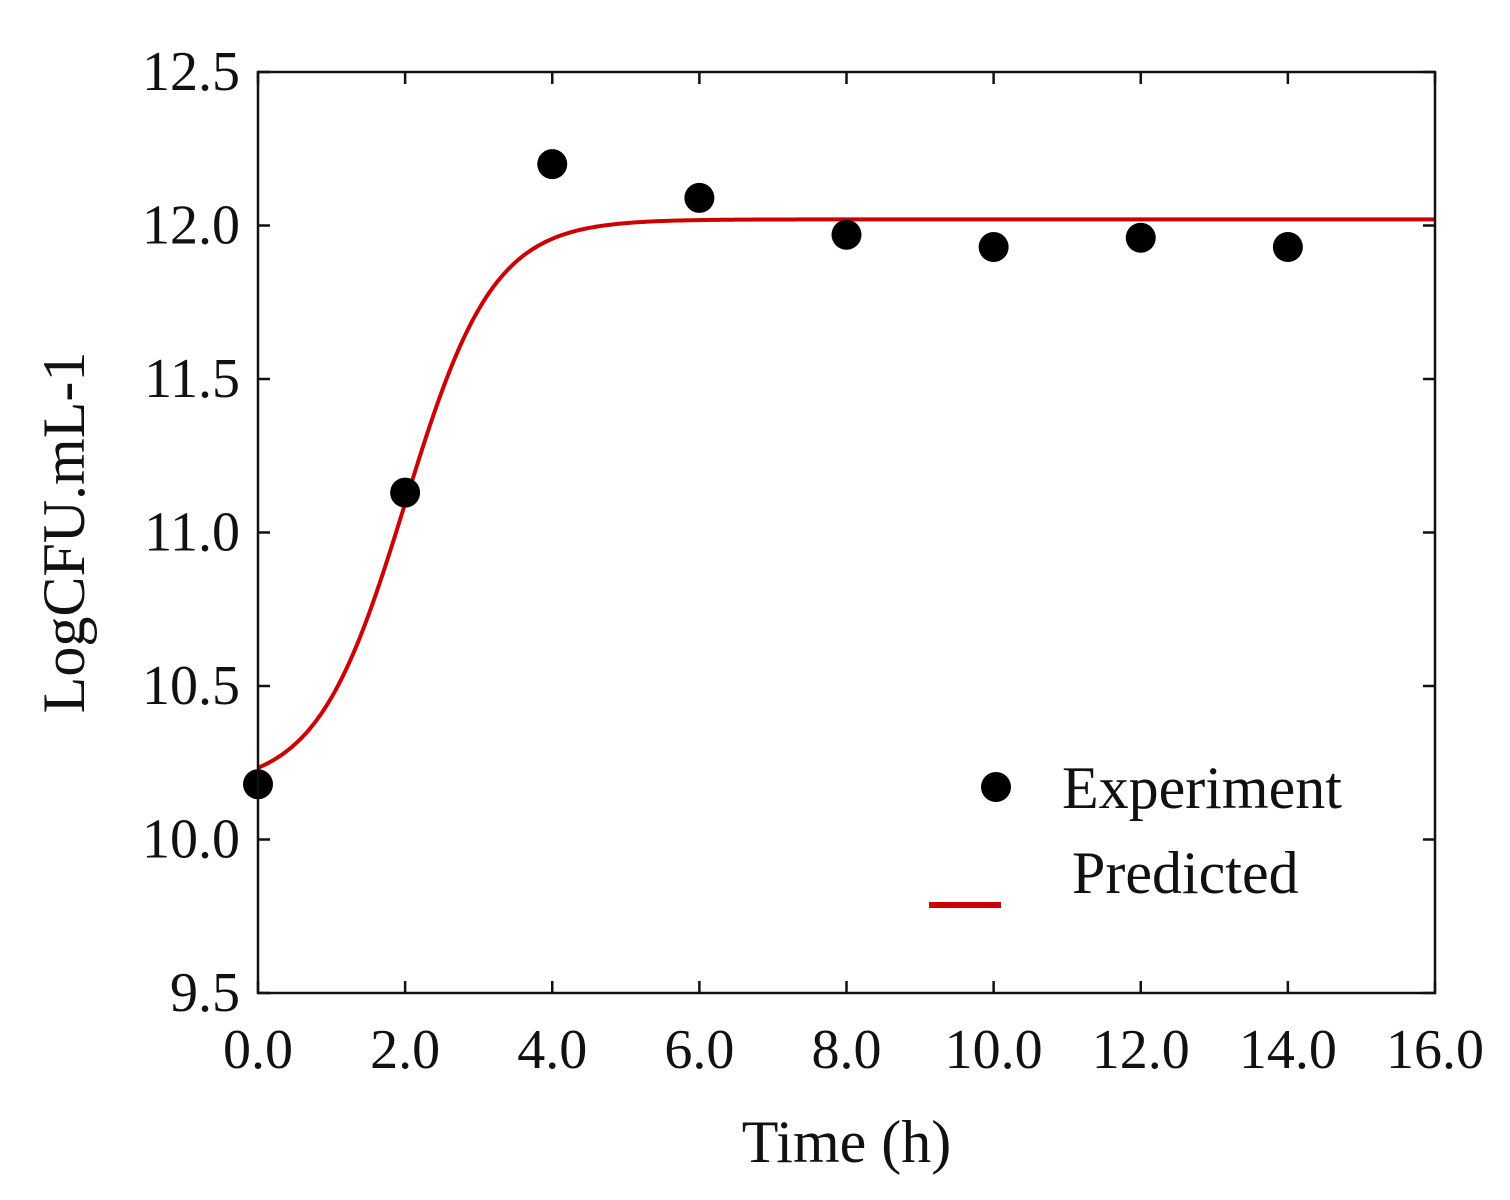  What do you see at coordinates (1185, 873) in the screenshot?
I see `legend-predicted-label: Predicted` at bounding box center [1185, 873].